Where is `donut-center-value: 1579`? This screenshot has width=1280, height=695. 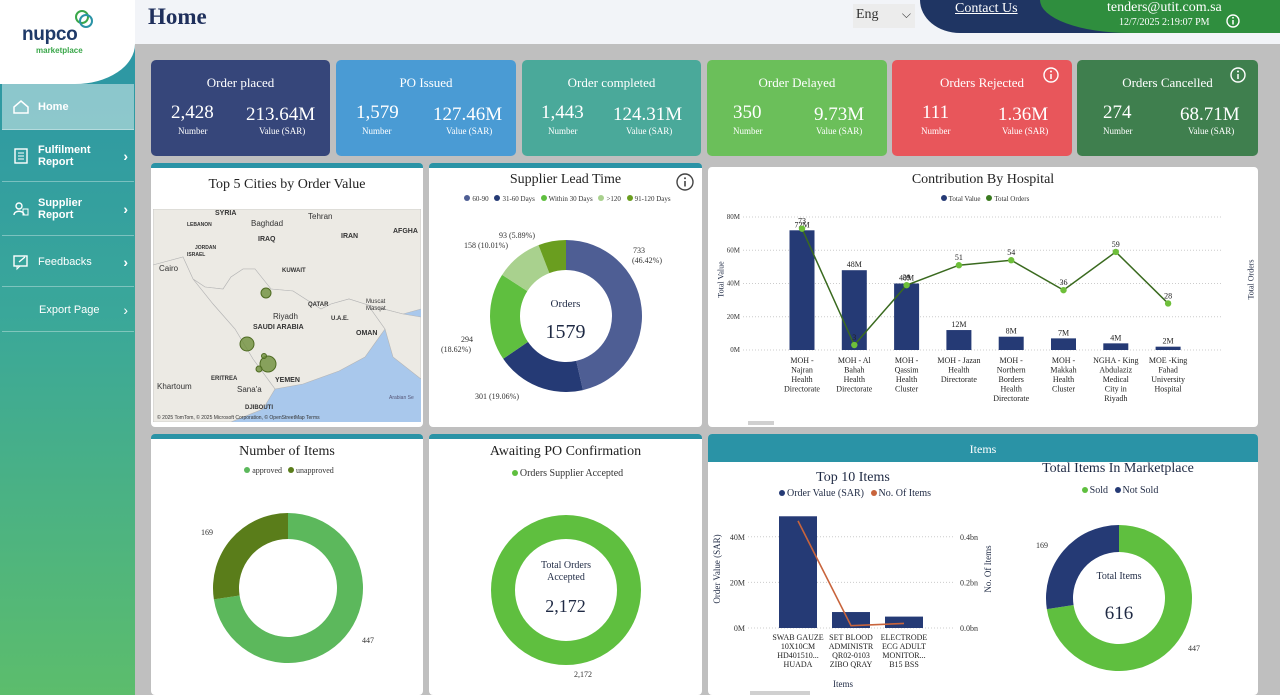
donut-center-value: 1579 is located at coordinates (565, 332).